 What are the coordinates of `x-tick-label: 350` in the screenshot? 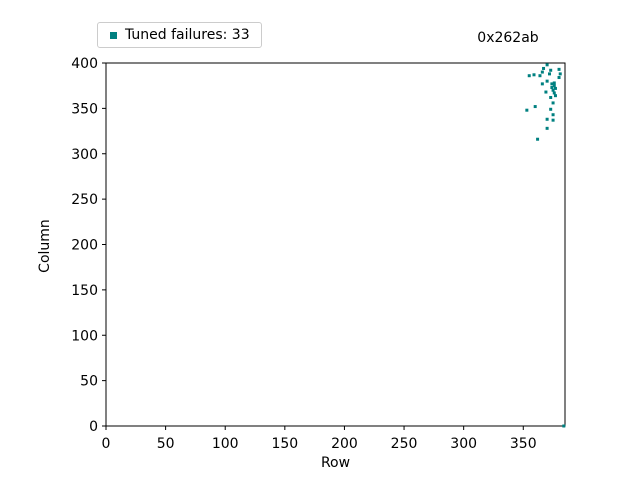 It's located at (523, 444).